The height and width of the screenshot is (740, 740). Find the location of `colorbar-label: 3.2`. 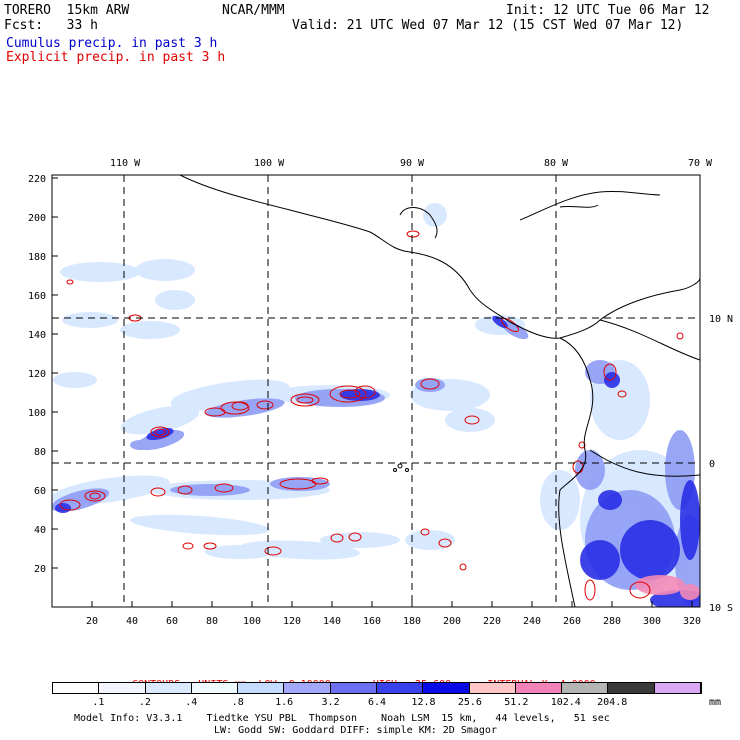

colorbar-label: 3.2 is located at coordinates (330, 702).